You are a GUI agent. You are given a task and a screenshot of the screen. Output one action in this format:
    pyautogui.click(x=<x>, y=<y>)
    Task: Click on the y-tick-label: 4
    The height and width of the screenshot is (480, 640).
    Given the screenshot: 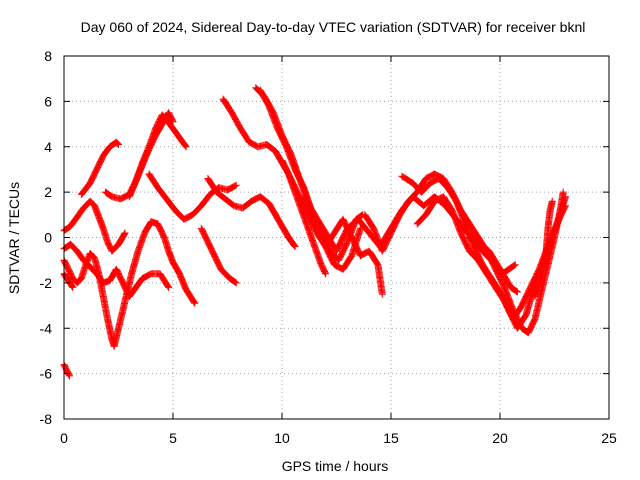 What is the action you would take?
    pyautogui.click(x=48, y=147)
    